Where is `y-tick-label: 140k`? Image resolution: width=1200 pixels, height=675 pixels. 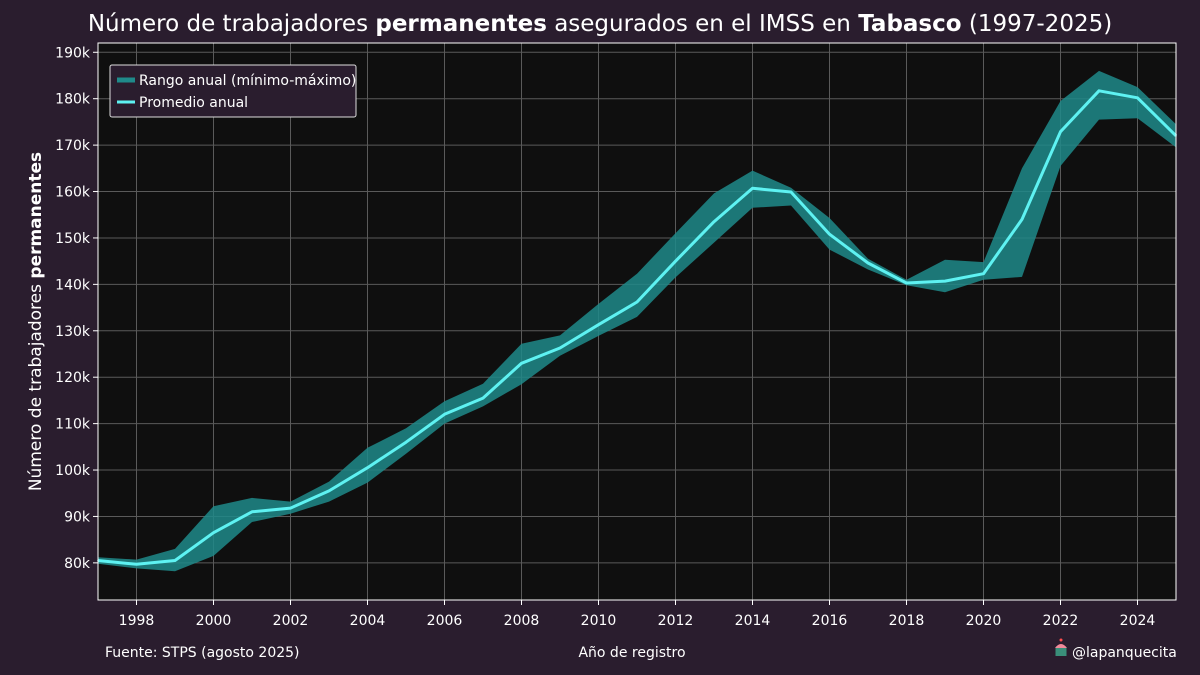 y-tick-label: 140k is located at coordinates (73, 285).